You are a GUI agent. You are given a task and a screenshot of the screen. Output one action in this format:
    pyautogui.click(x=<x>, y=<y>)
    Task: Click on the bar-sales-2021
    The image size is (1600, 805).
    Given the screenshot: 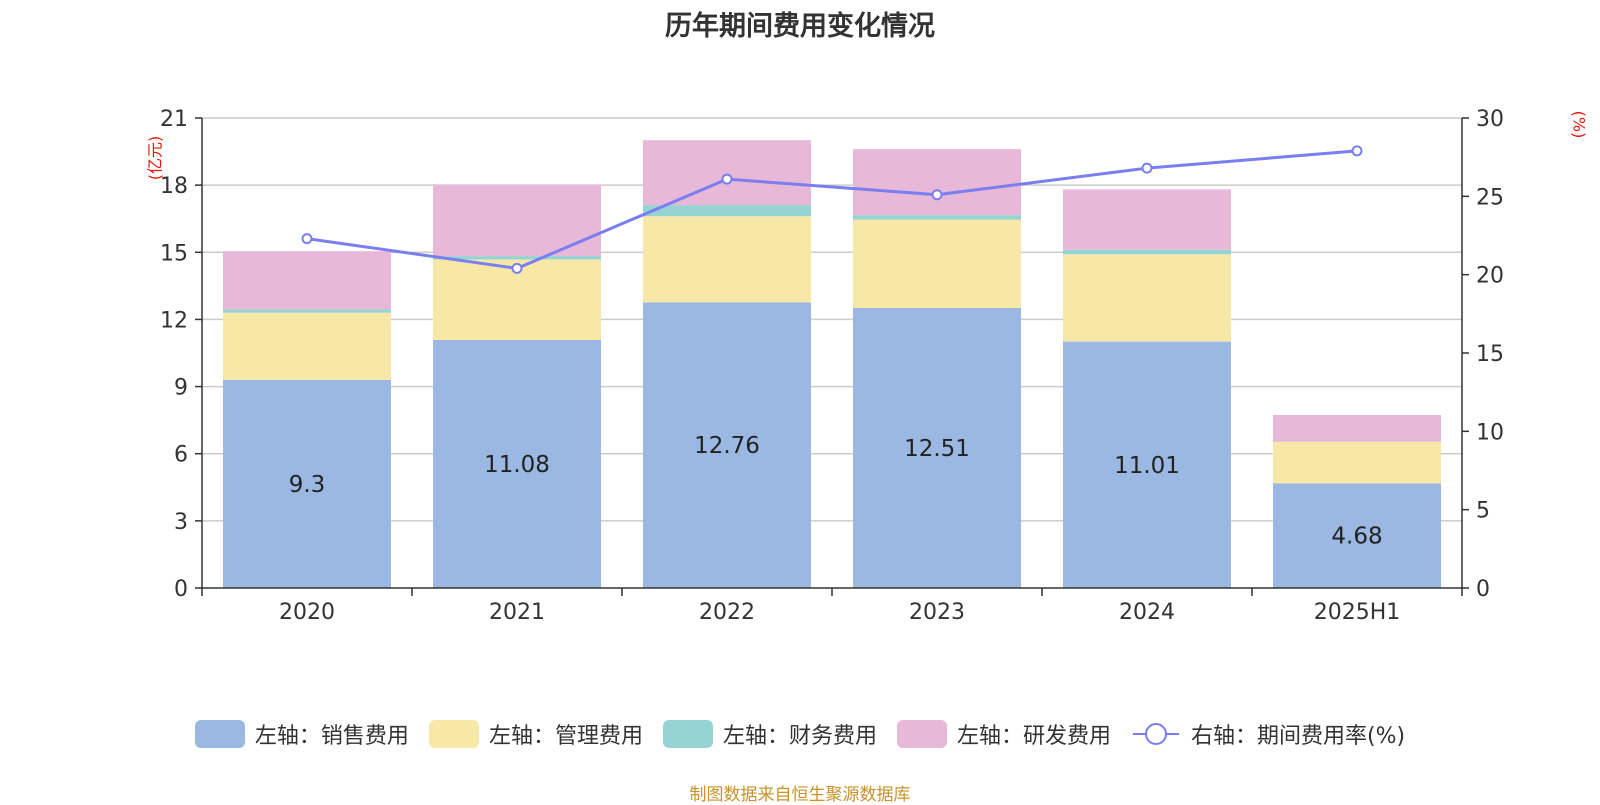 What is the action you would take?
    pyautogui.click(x=517, y=464)
    